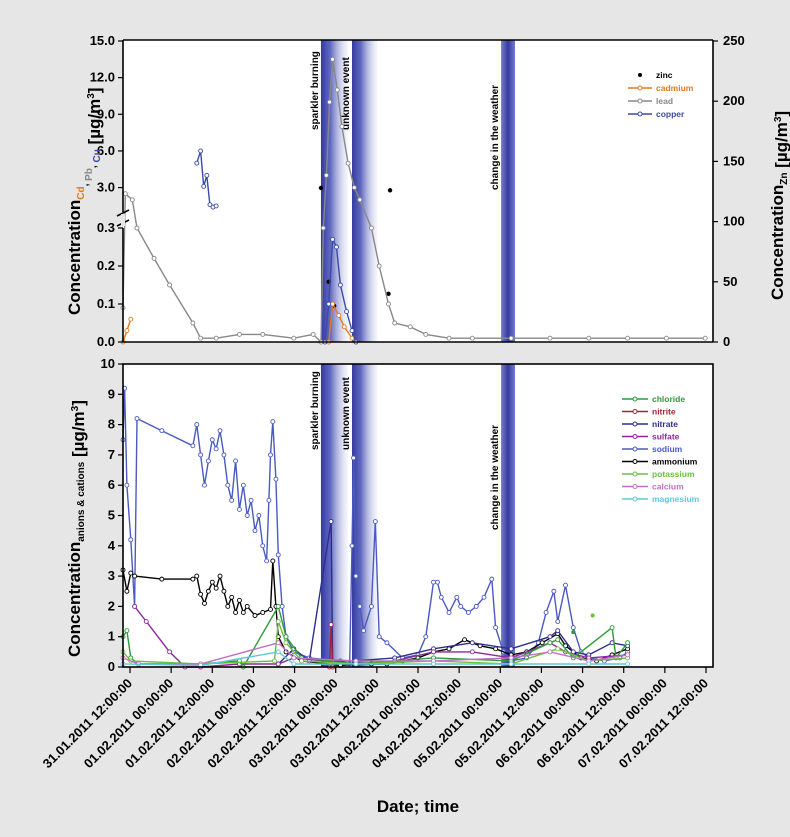 The height and width of the screenshot is (837, 790). Describe the element at coordinates (666, 437) in the screenshot. I see `legend-label-sulfate: sulfate` at that location.